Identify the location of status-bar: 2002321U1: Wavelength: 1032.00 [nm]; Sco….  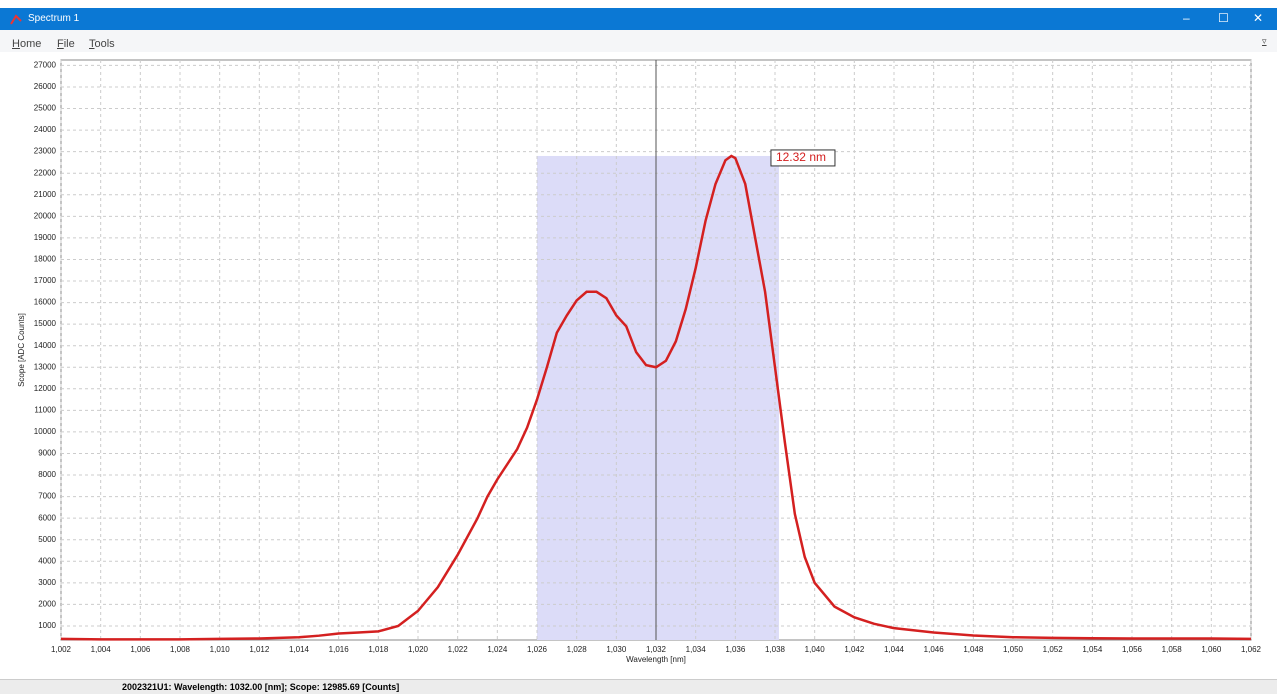
(638, 686).